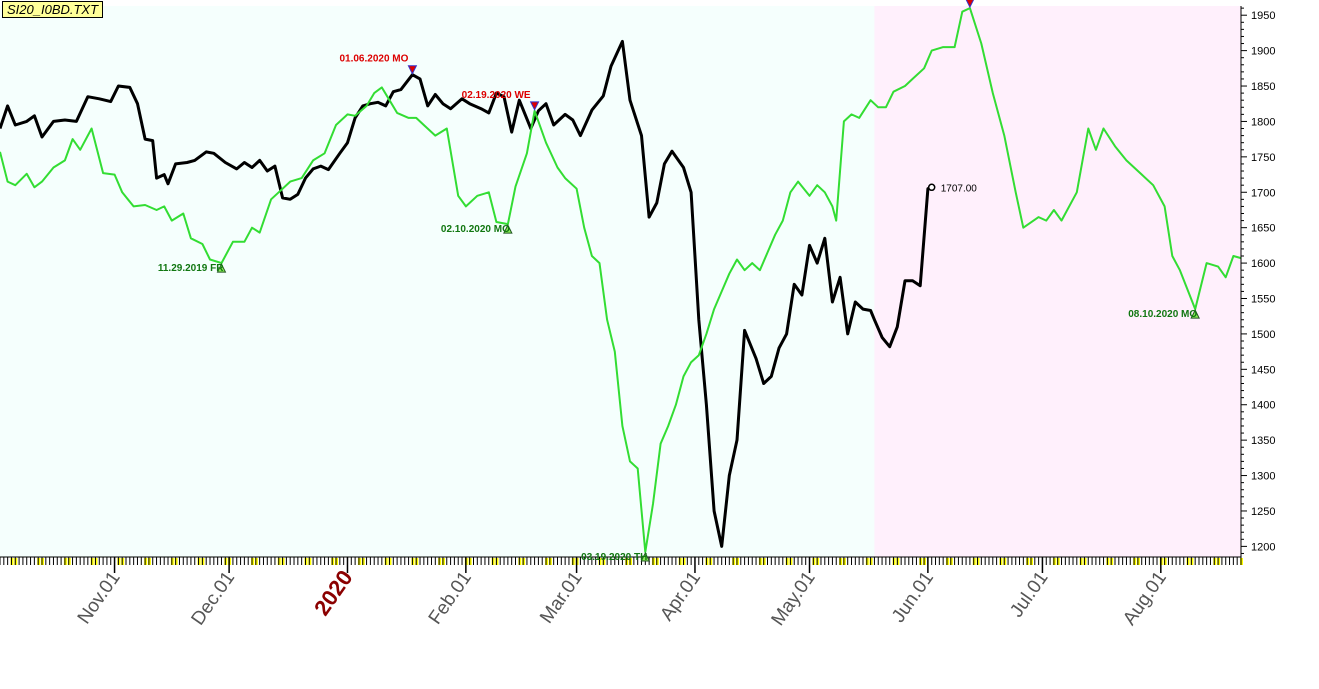 This screenshot has height=689, width=1319. Describe the element at coordinates (373, 59) in the screenshot. I see `high-label: 01.06.2020 MO` at that location.